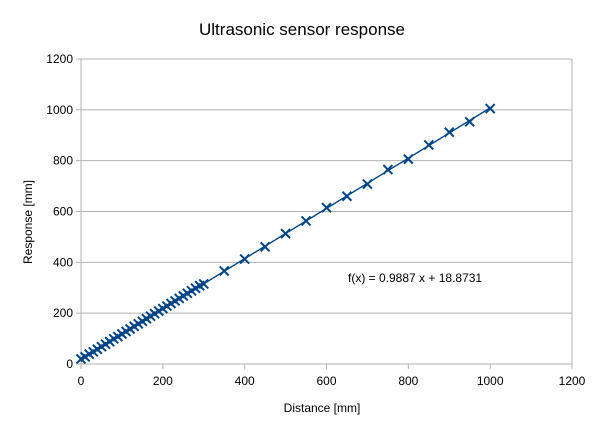  What do you see at coordinates (63, 161) in the screenshot?
I see `y-tick-label-4: 800` at bounding box center [63, 161].